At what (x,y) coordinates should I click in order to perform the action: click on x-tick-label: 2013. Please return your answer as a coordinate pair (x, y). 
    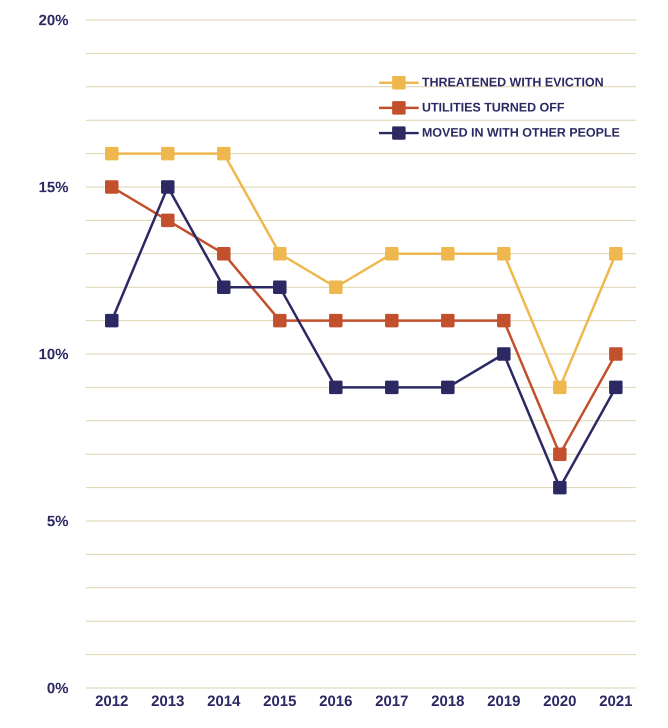
    Looking at the image, I should click on (168, 701).